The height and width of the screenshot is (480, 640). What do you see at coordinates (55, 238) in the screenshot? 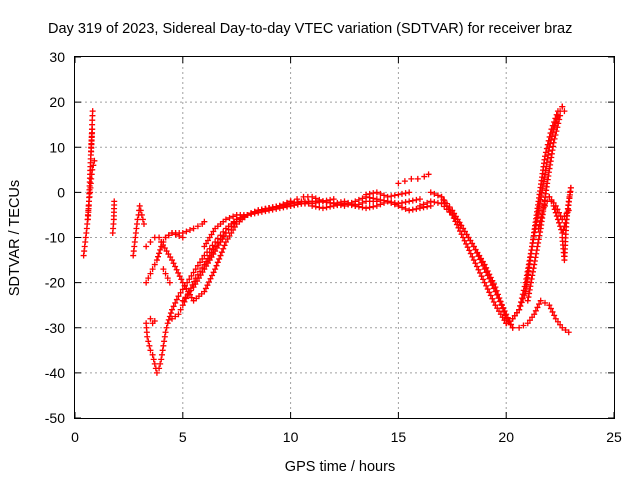
I see `y-tick-label: -10` at bounding box center [55, 238].